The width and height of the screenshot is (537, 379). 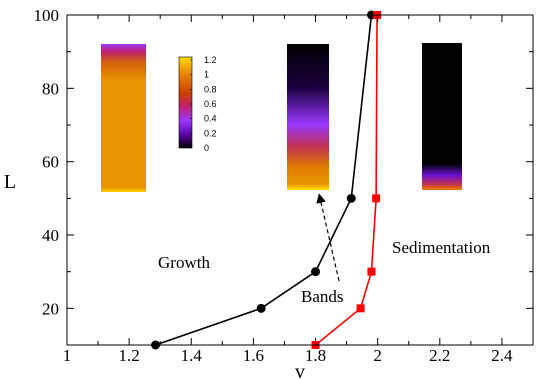 What do you see at coordinates (129, 355) in the screenshot?
I see `x-tick-label: 1.2` at bounding box center [129, 355].